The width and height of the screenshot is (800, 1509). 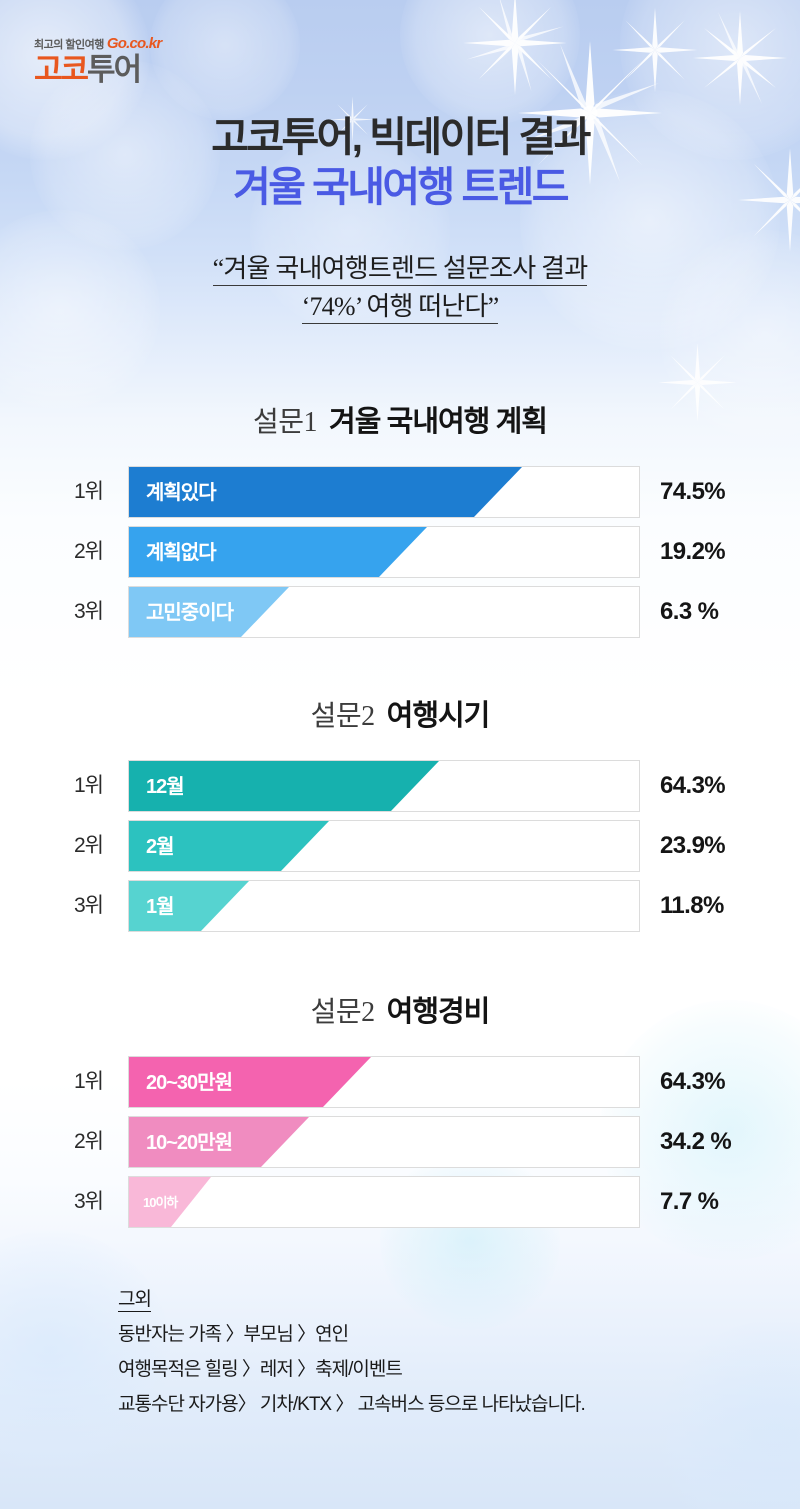 I want to click on bokeh-circle, so click(x=490, y=62).